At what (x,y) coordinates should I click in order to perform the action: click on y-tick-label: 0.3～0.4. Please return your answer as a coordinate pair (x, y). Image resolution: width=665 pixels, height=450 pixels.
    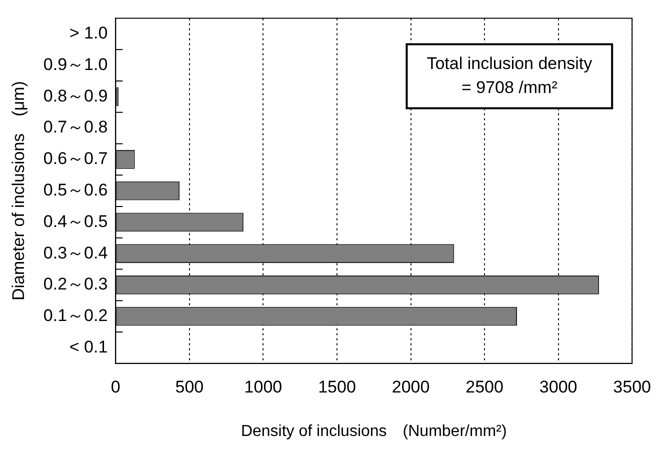
    Looking at the image, I should click on (75, 252).